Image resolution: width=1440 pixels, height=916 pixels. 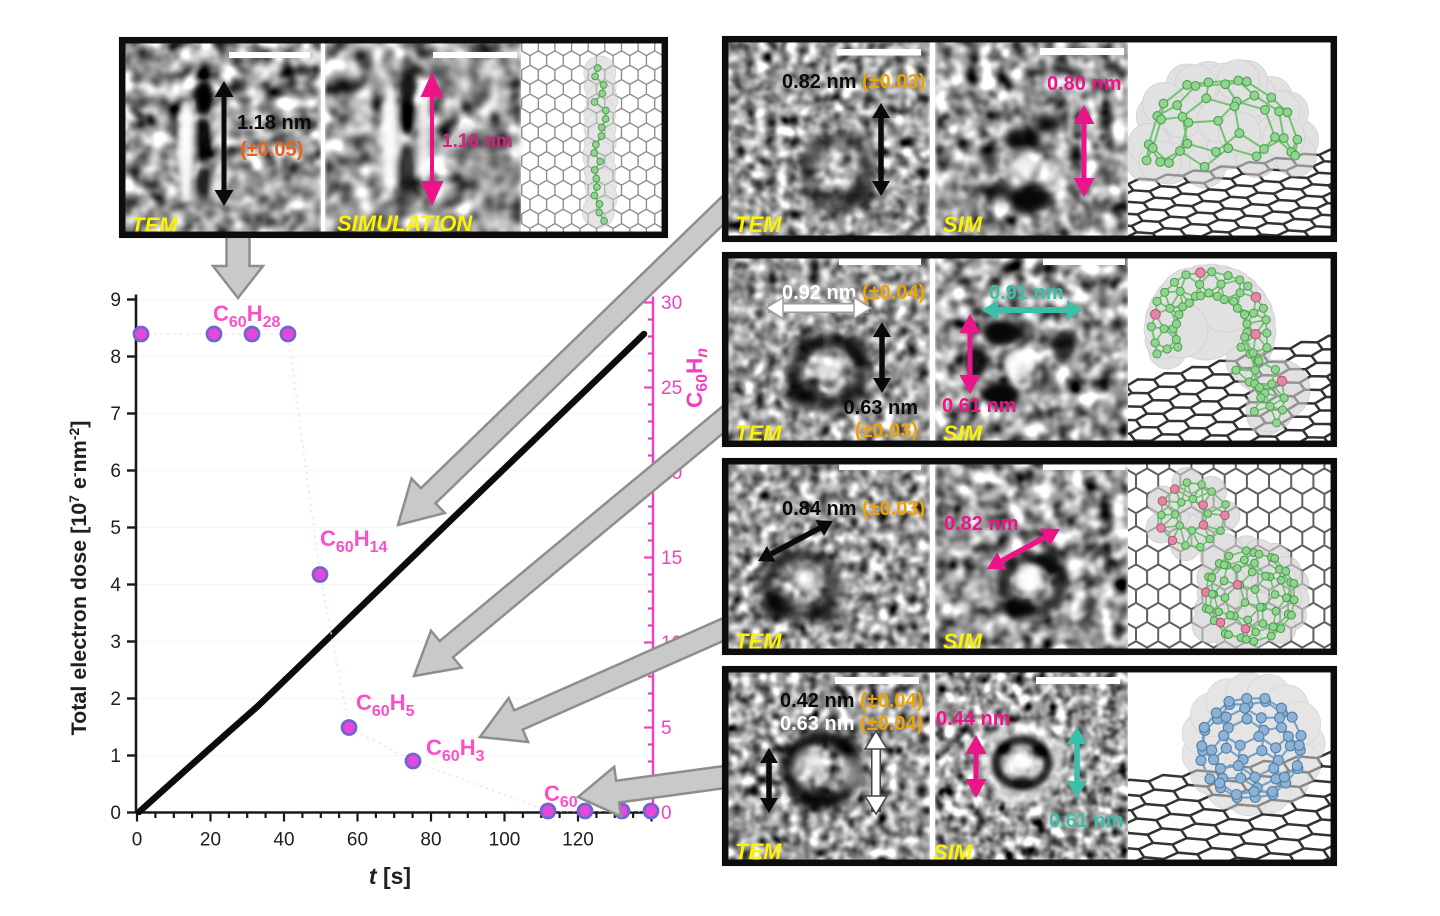 What do you see at coordinates (696, 378) in the screenshot?
I see `svg-text: C60Hn` at bounding box center [696, 378].